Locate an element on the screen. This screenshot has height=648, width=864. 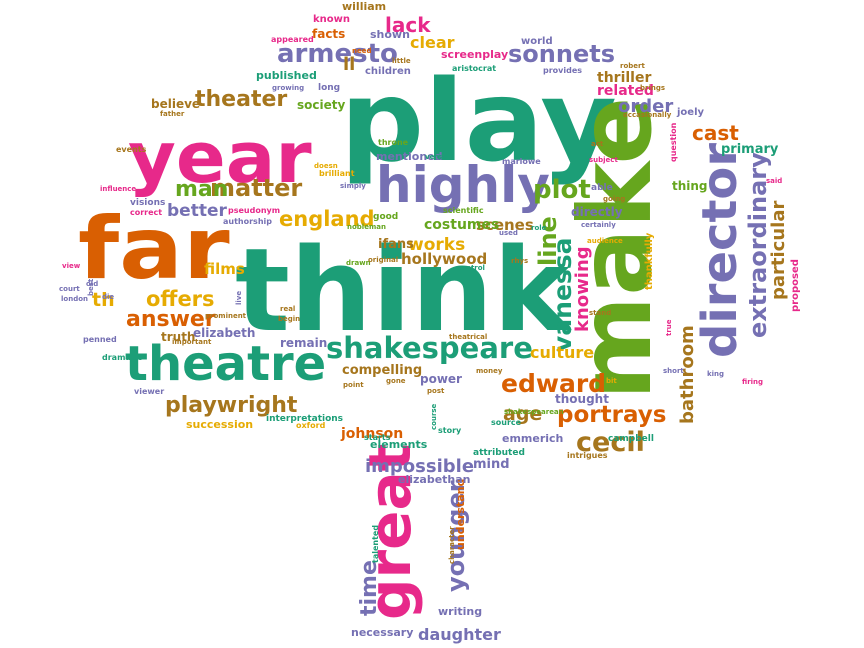
word-starts: starts is located at coordinates (377, 437).